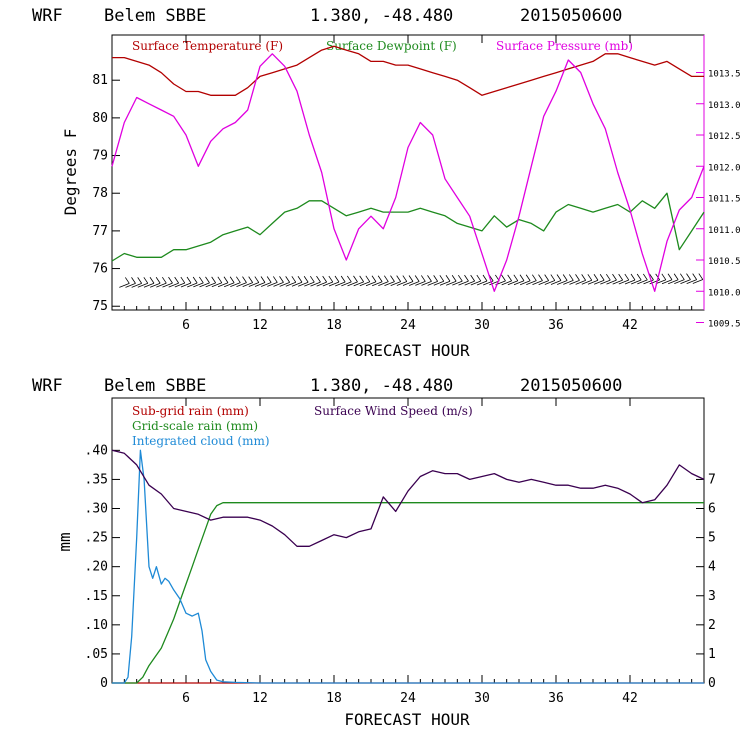 The height and width of the screenshot is (740, 740). What do you see at coordinates (724, 75) in the screenshot?
I see `top-y2-tick-label: 1013.5` at bounding box center [724, 75].